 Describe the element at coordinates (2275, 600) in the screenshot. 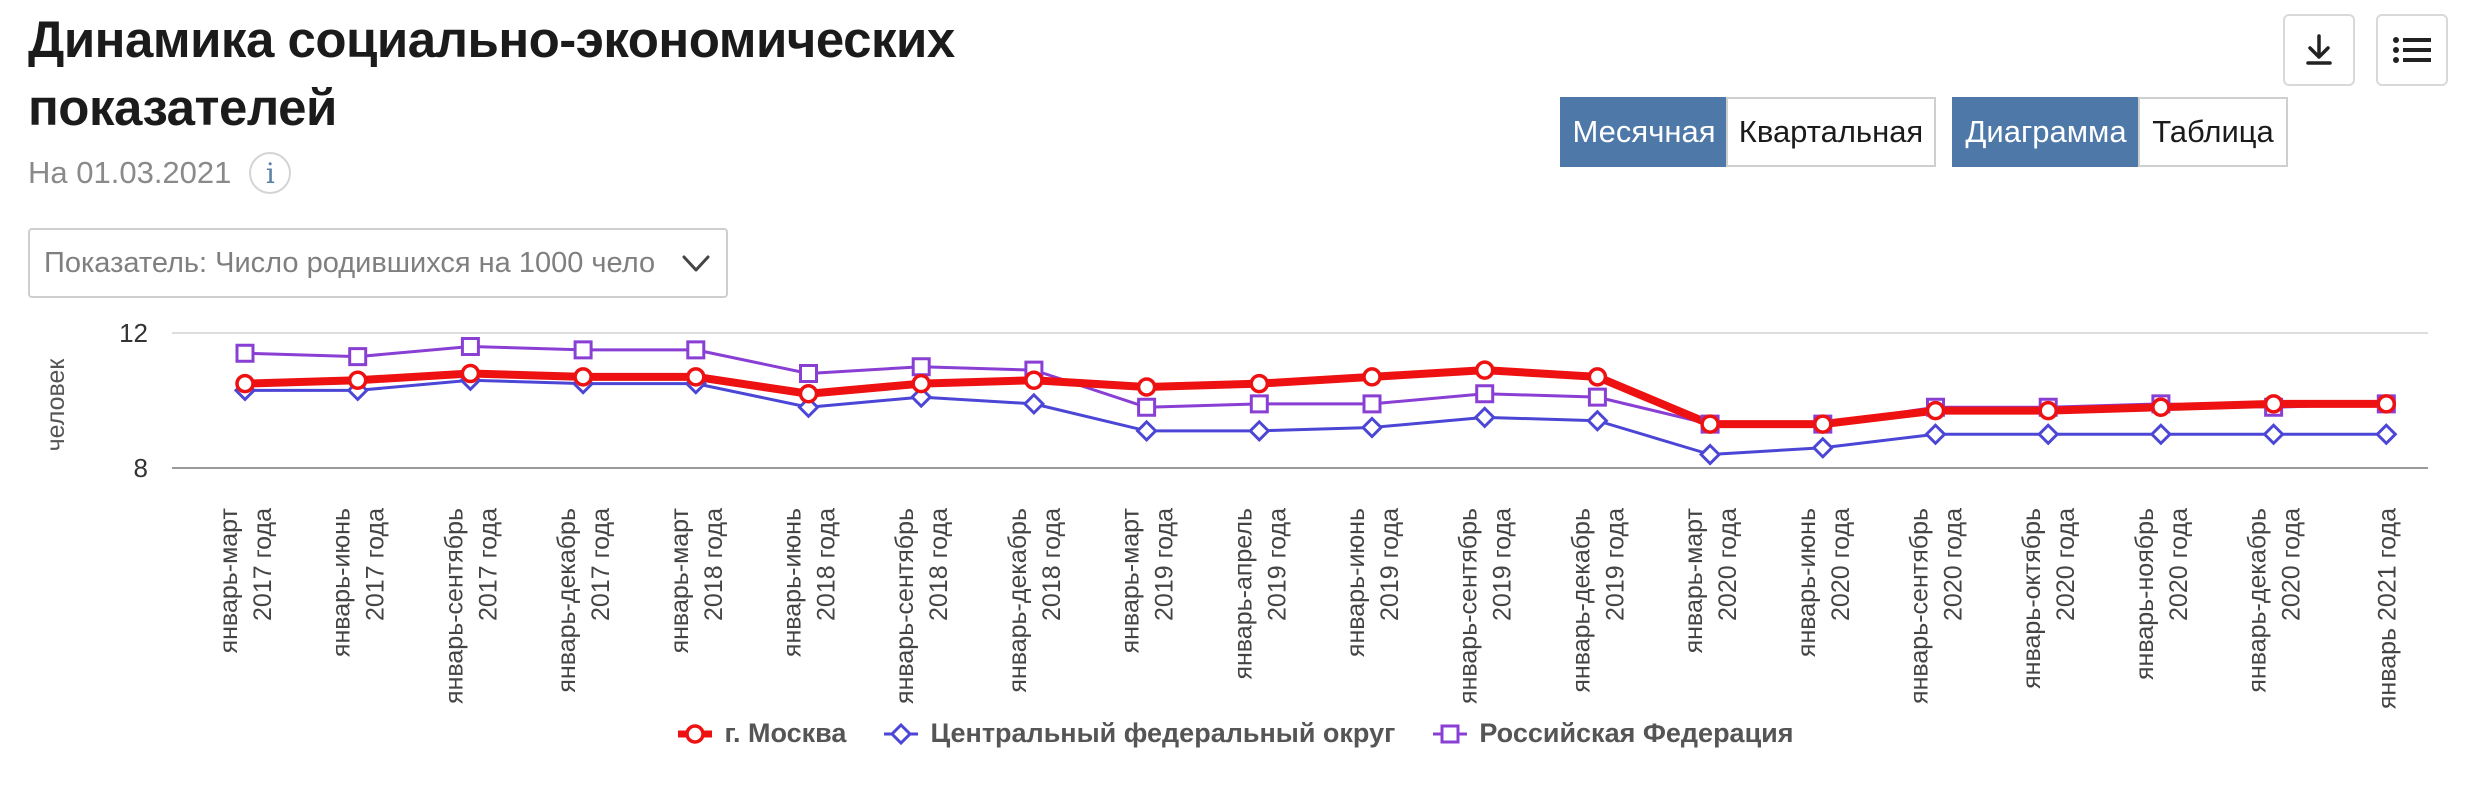

I see `x-tick-label: январь-декабрь 2020 года` at that location.